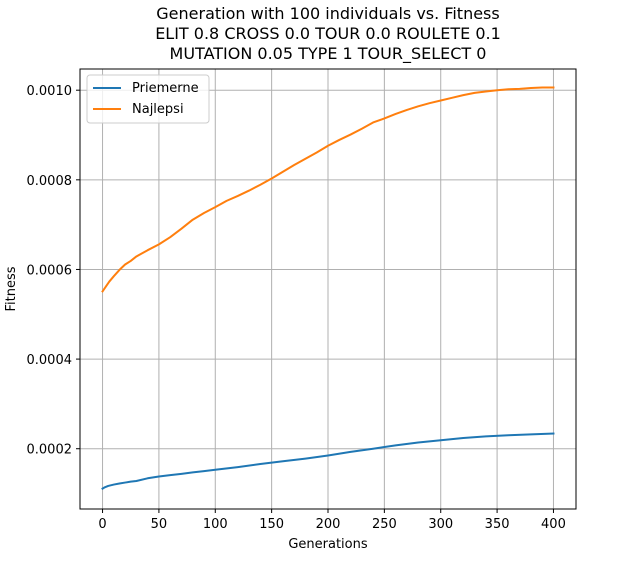  What do you see at coordinates (11, 288) in the screenshot?
I see `y-axis-label: Fitness` at bounding box center [11, 288].